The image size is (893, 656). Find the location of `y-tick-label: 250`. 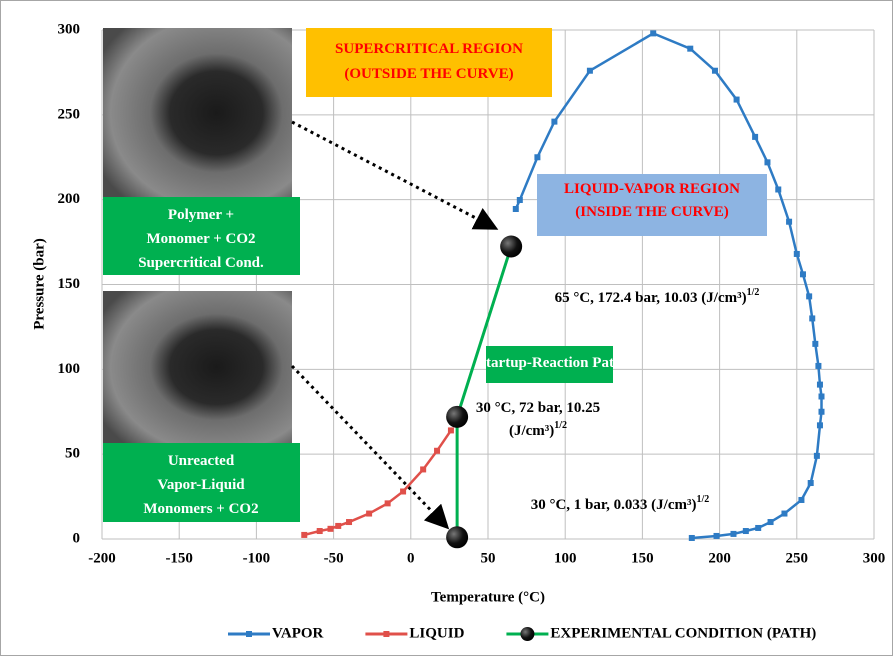

y-tick-label: 250 is located at coordinates (69, 114).